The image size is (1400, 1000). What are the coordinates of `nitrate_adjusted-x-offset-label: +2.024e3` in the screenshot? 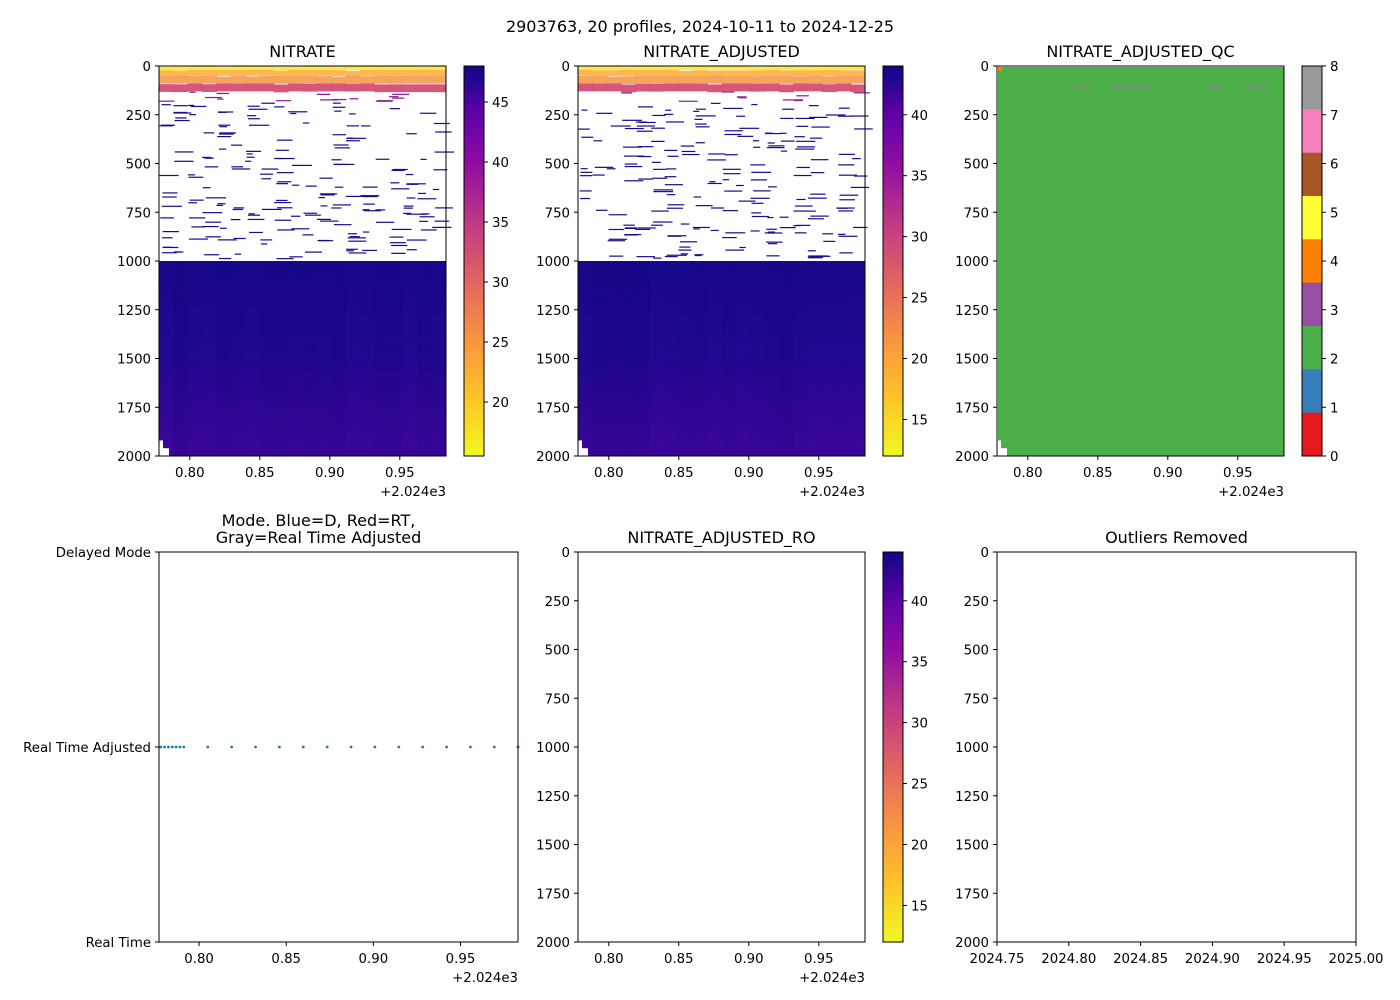 It's located at (832, 492).